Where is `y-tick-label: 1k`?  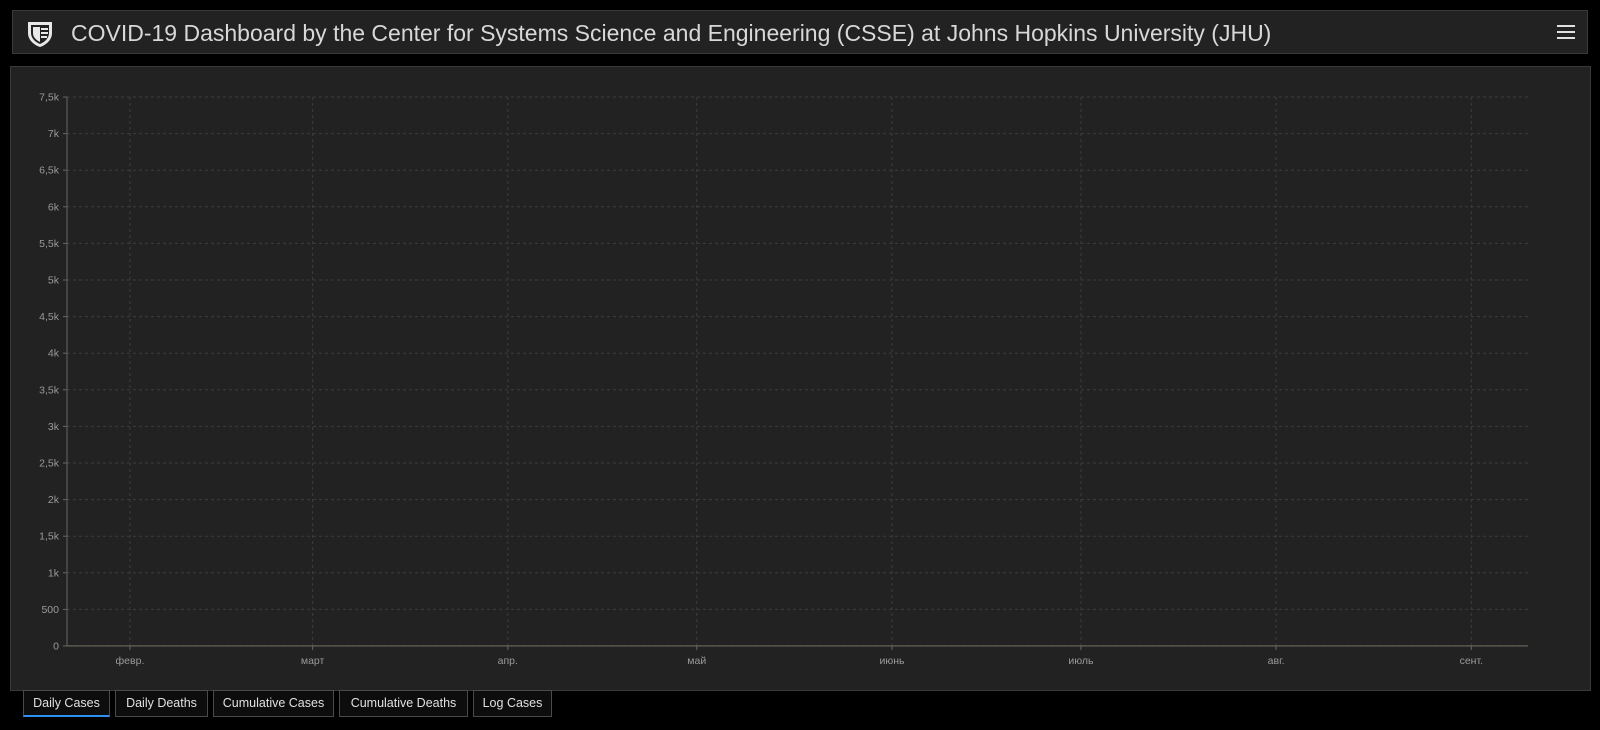
y-tick-label: 1k is located at coordinates (54, 573).